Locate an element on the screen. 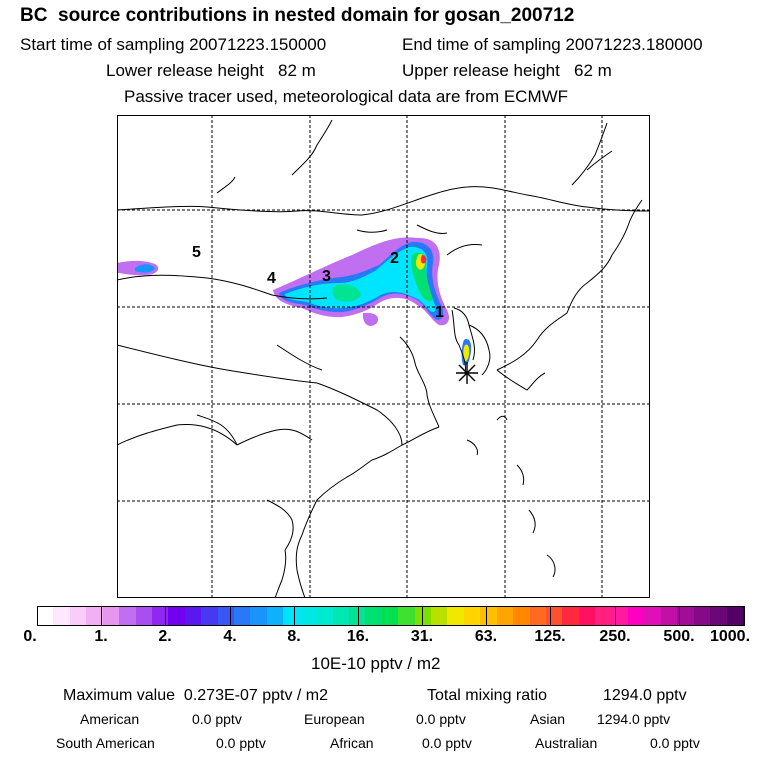  plume-south-patch is located at coordinates (370, 319).